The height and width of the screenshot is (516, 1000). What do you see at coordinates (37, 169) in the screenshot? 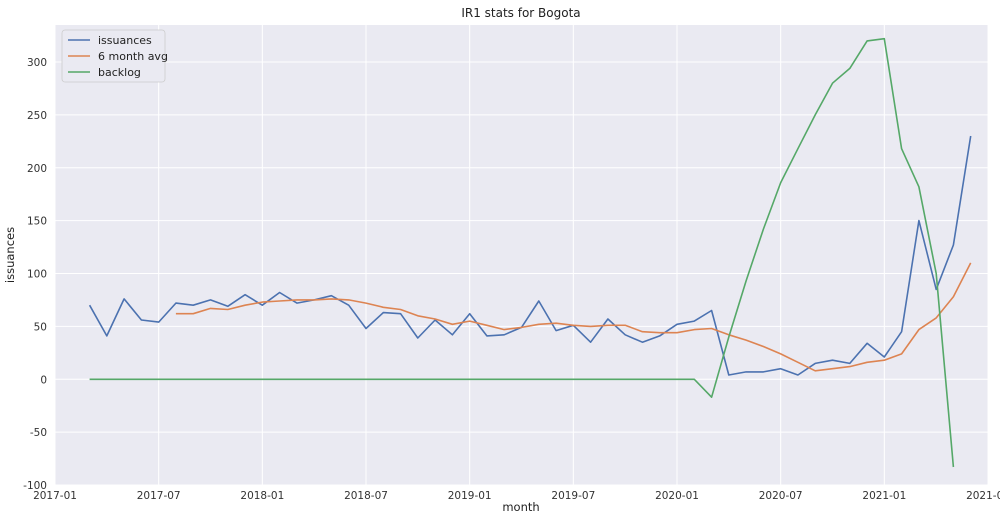
I see `y-tick-label: 200` at bounding box center [37, 169].